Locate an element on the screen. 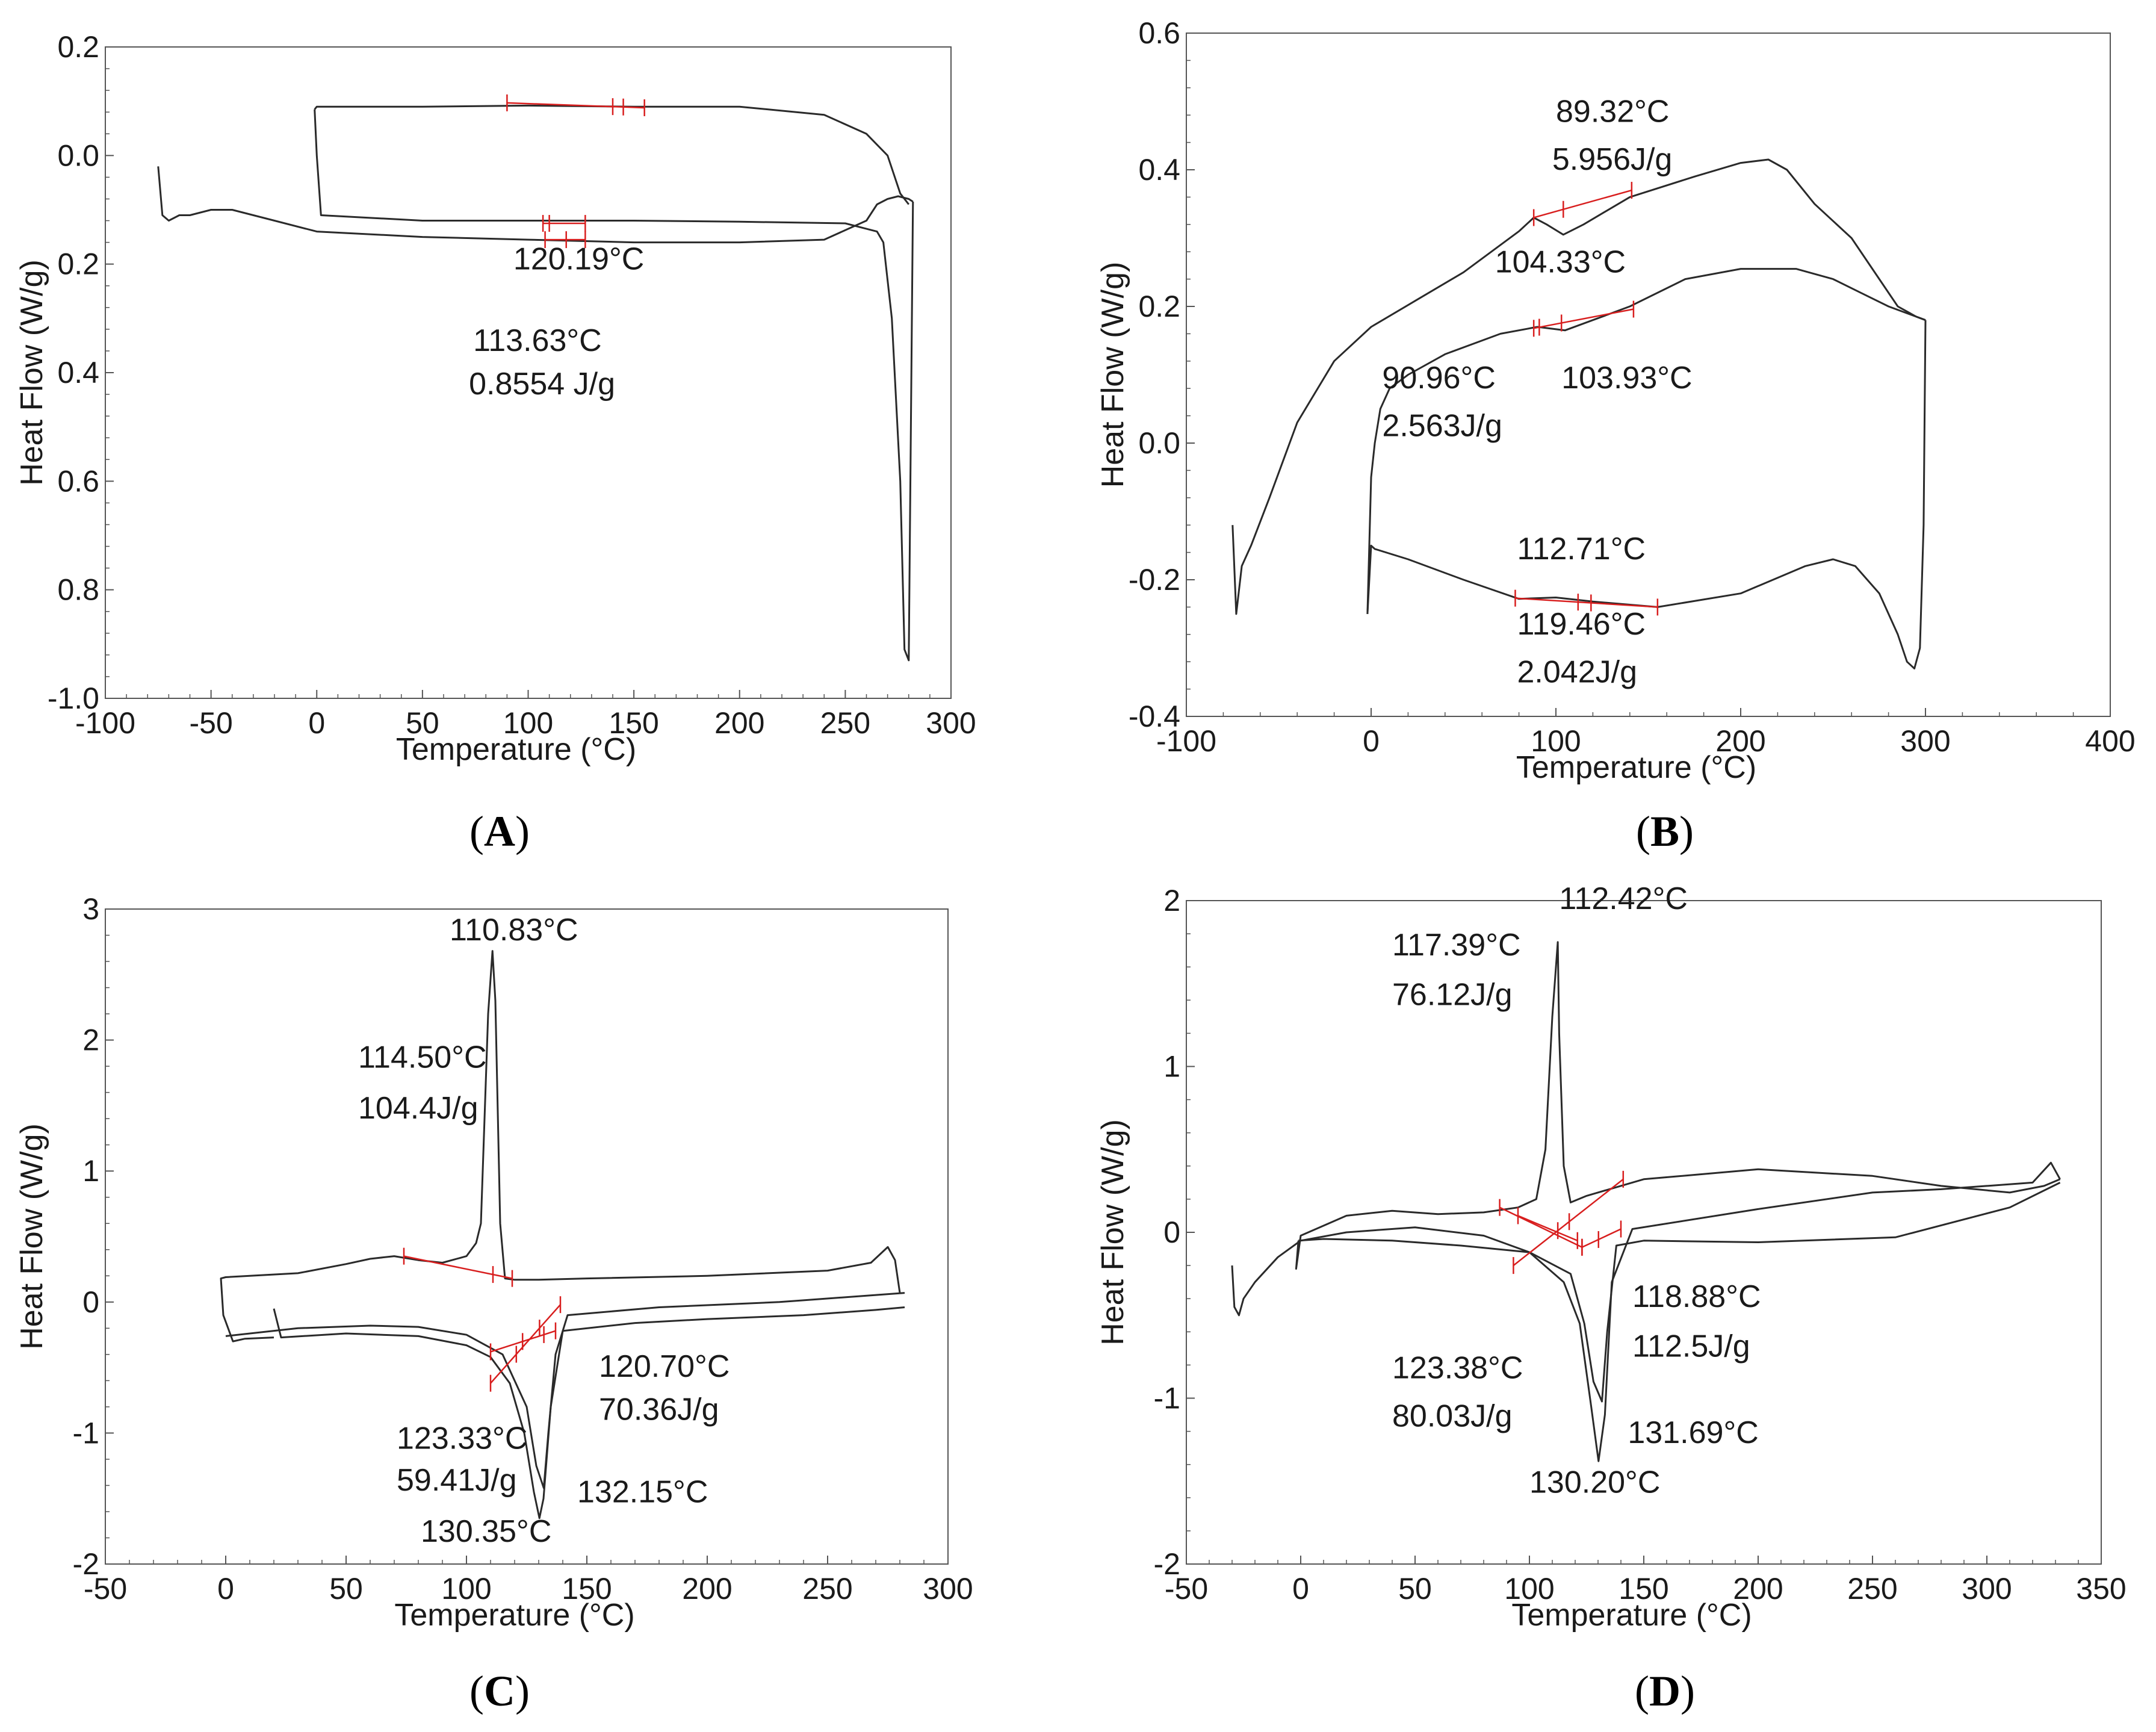  peak-annotation: 119.46°C is located at coordinates (1582, 625).